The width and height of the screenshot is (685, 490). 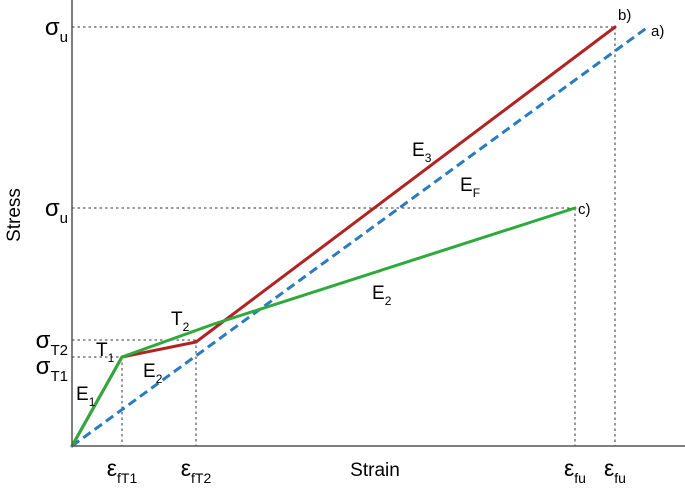 What do you see at coordinates (122, 470) in the screenshot?
I see `x-tick-label-0: εfT1` at bounding box center [122, 470].